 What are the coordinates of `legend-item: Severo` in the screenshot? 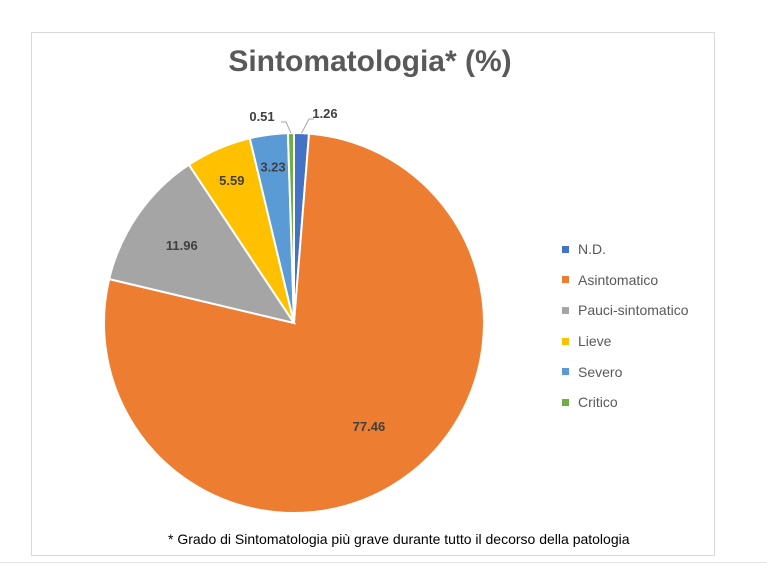 It's located at (625, 371).